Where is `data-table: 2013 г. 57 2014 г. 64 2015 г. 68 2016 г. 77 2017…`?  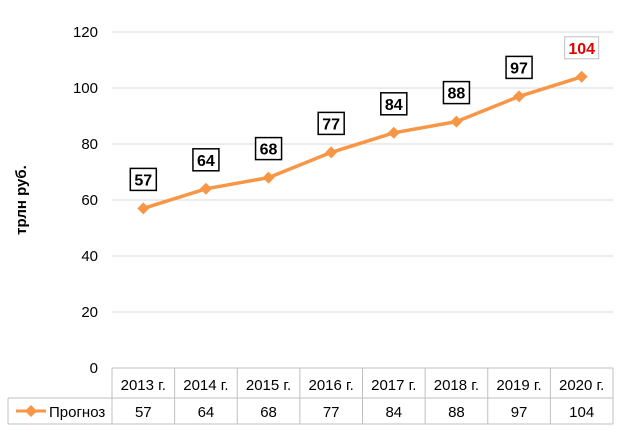
data-table: 2013 г. 57 2014 г. 64 2015 г. 68 2016 г. 77 2017… is located at coordinates (310, 396).